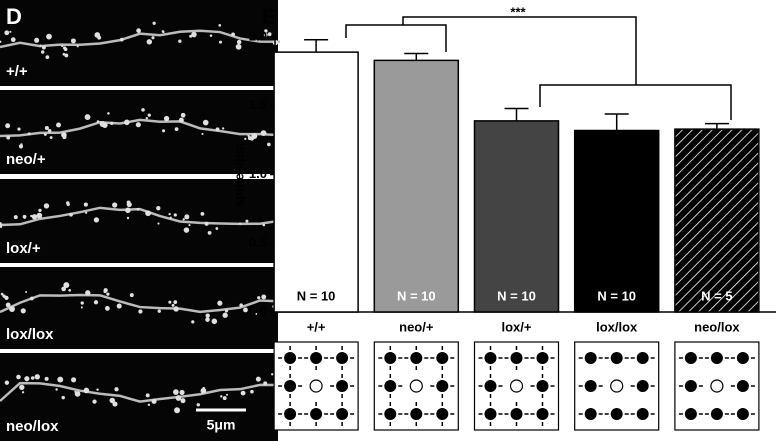 The width and height of the screenshot is (776, 441). What do you see at coordinates (17, 71) in the screenshot?
I see `genotype-label: +/+` at bounding box center [17, 71].